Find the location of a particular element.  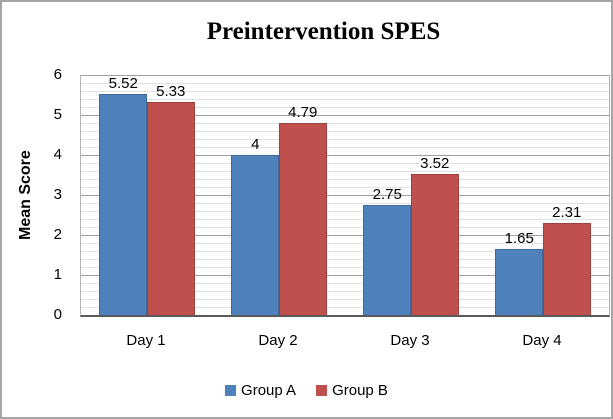

x-tick-label-day1: Day 1 is located at coordinates (146, 340).